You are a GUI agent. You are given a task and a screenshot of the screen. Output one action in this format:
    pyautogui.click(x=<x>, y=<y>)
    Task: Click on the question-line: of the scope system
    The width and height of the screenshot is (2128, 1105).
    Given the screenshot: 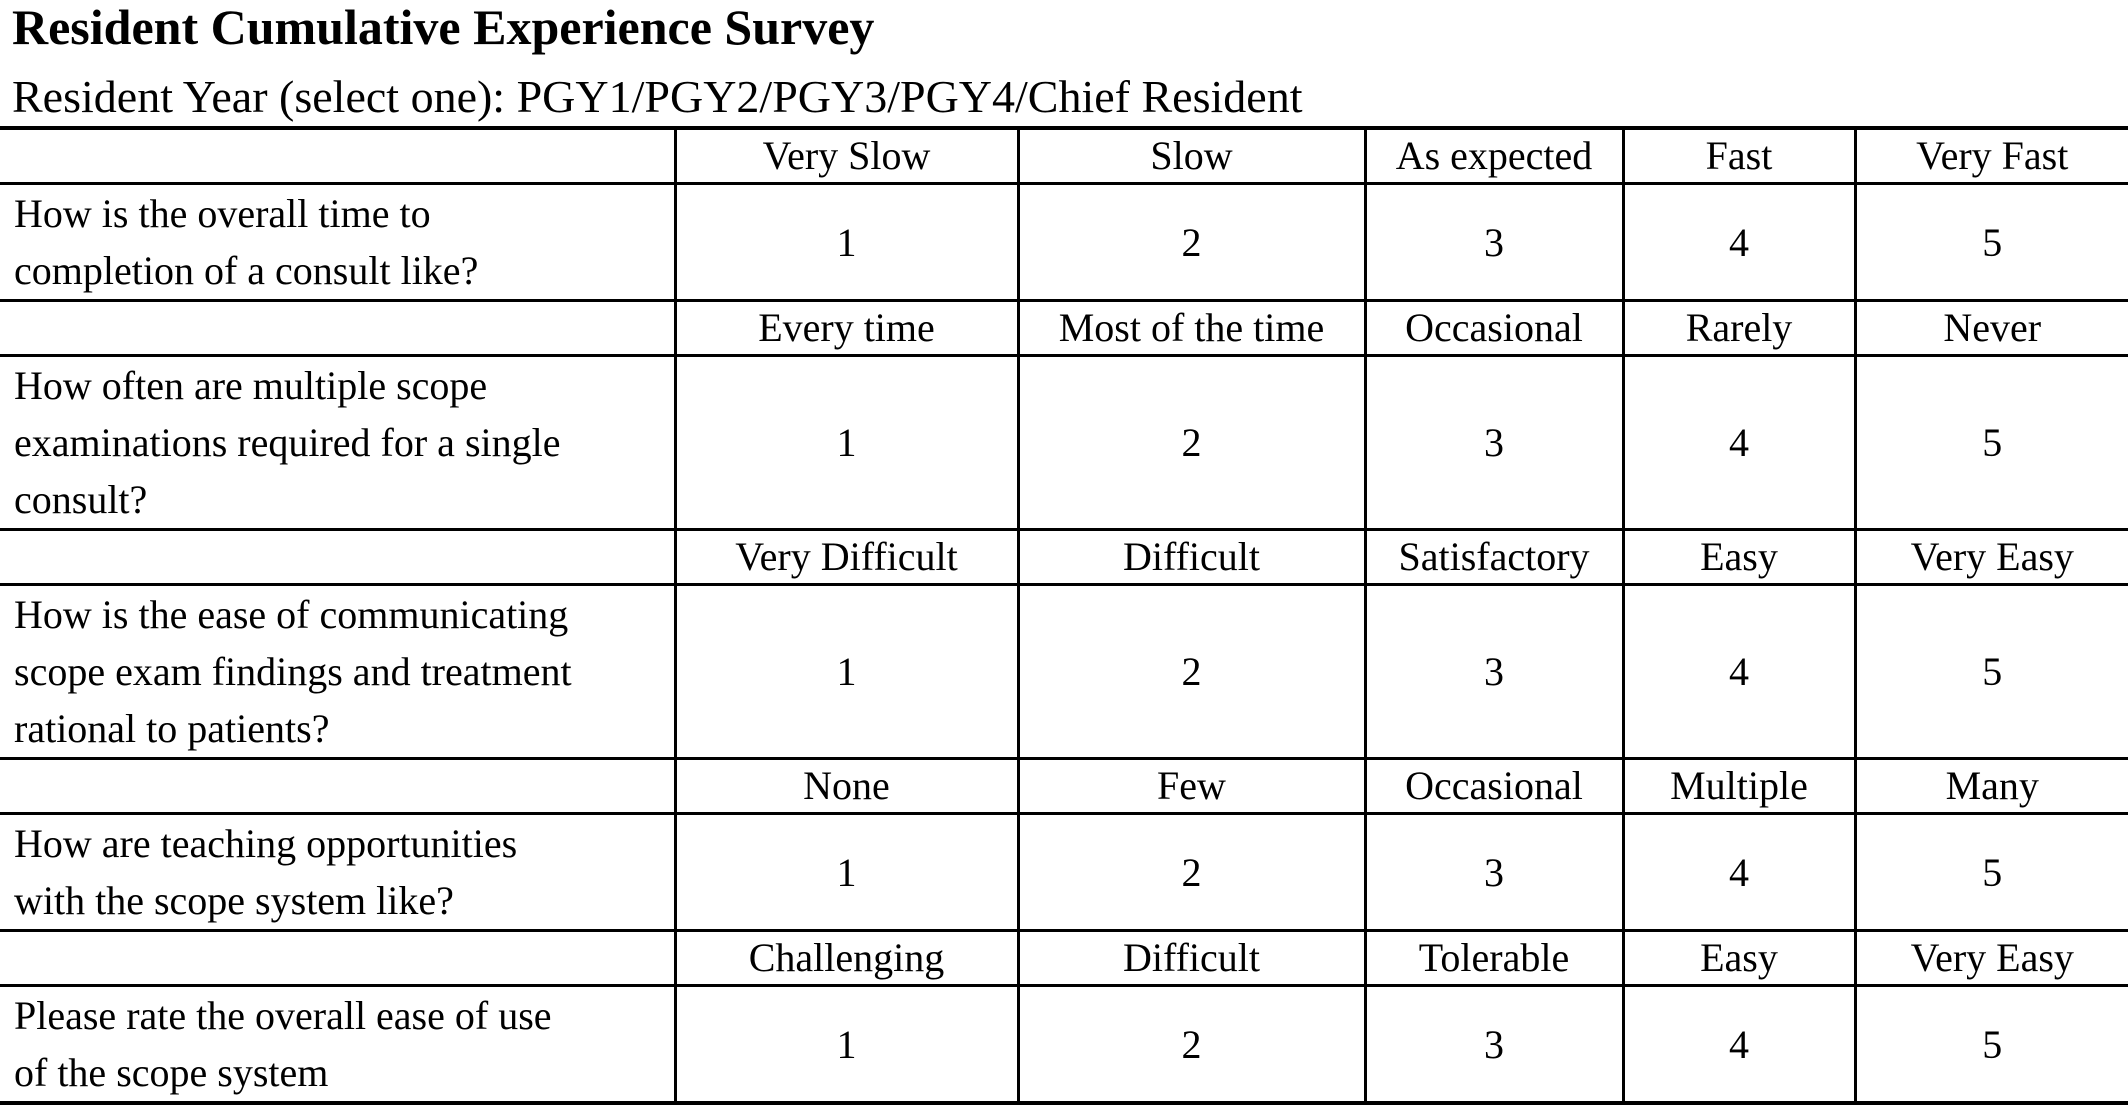 What is the action you would take?
    pyautogui.click(x=171, y=1072)
    